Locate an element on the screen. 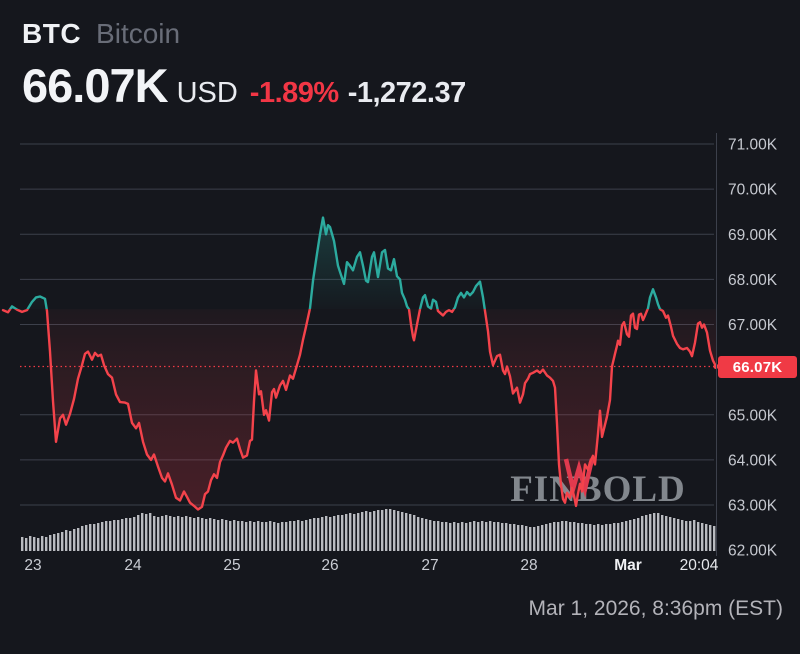 This screenshot has height=654, width=800. current-price: 66.07K is located at coordinates (95, 85).